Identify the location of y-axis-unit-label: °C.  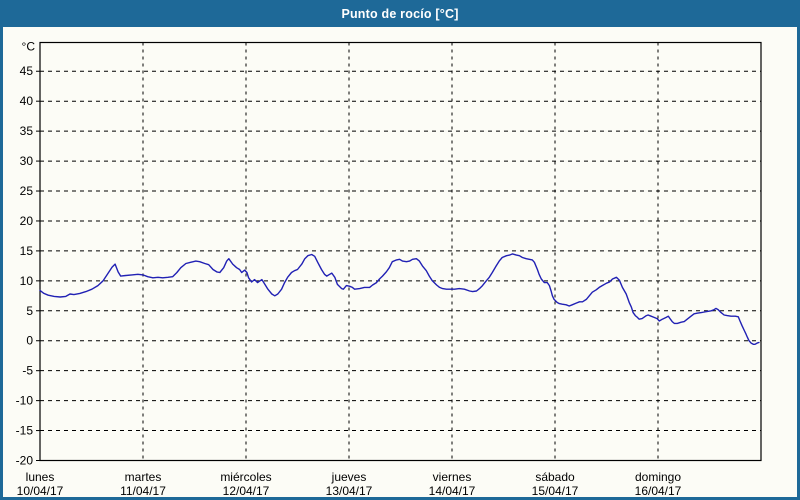
(29, 47).